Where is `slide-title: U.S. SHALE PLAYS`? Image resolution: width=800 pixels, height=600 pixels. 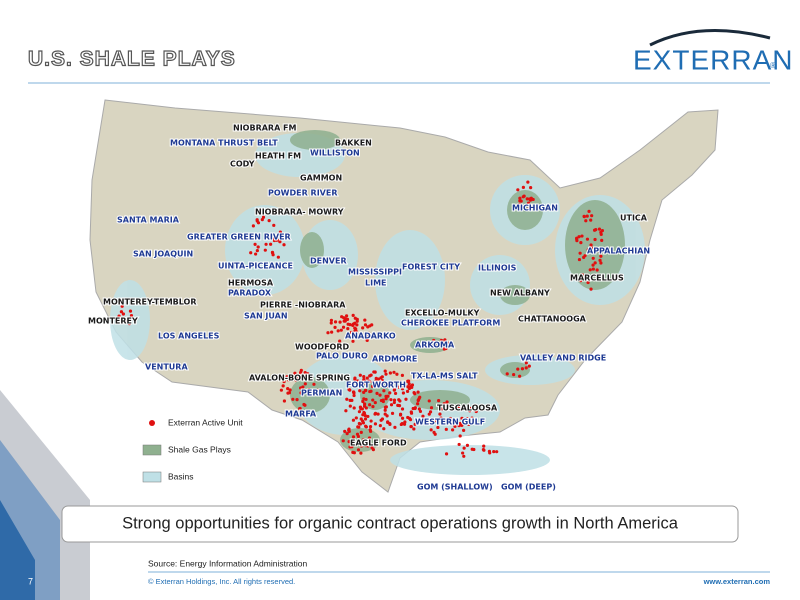 slide-title: U.S. SHALE PLAYS is located at coordinates (132, 59).